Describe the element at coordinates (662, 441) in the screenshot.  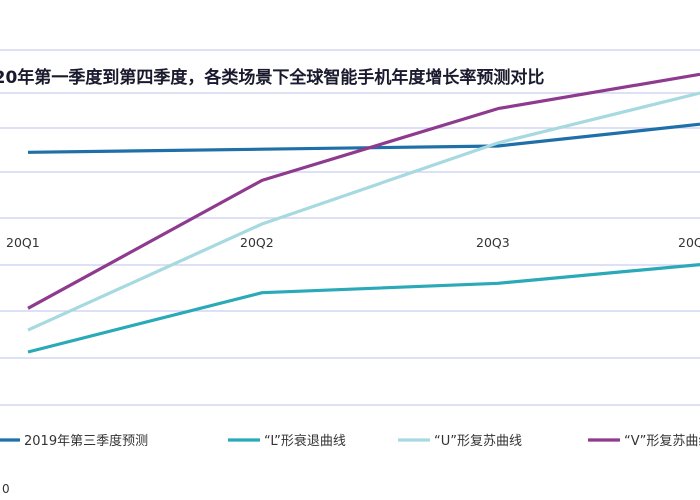
I see `legend-label: “V”形复苏曲线` at that location.